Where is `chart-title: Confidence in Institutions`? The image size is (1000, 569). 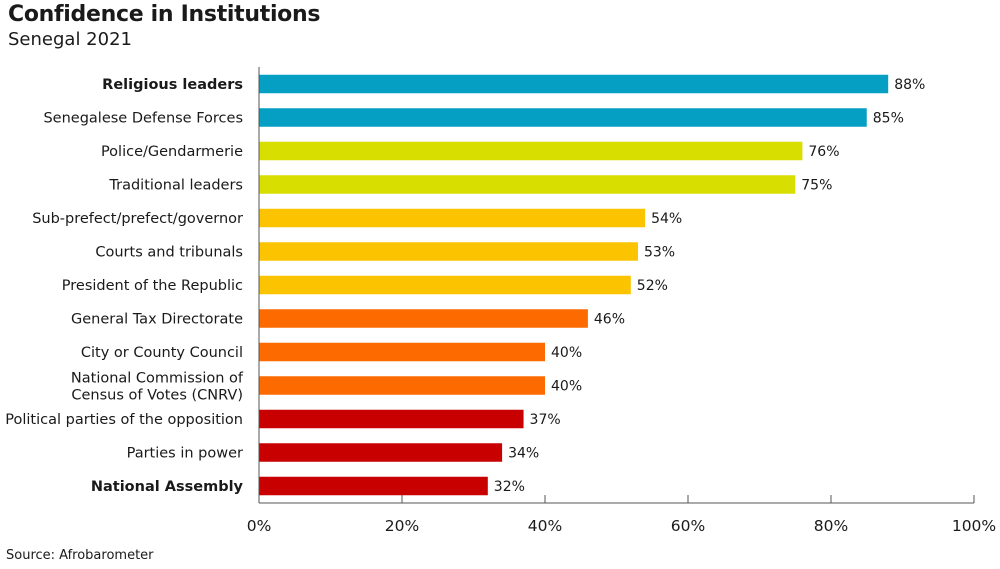
chart-title: Confidence in Institutions is located at coordinates (164, 14).